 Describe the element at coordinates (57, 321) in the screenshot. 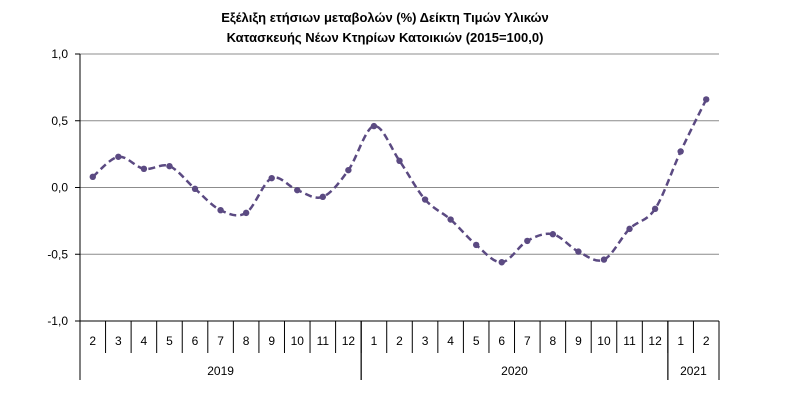

I see `y-tick-label: -1,0` at that location.